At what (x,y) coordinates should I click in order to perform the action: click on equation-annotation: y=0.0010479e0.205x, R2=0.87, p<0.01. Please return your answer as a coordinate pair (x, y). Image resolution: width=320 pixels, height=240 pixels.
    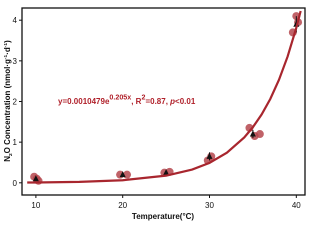
    Looking at the image, I should click on (127, 100).